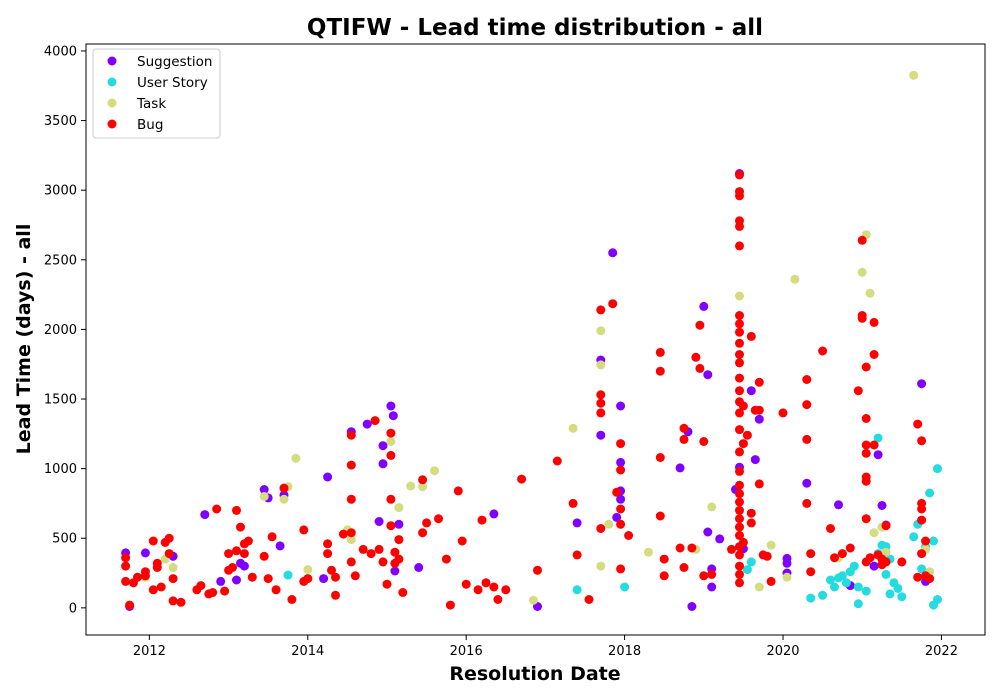  What do you see at coordinates (624, 651) in the screenshot?
I see `x-tick-label: 2018` at bounding box center [624, 651].